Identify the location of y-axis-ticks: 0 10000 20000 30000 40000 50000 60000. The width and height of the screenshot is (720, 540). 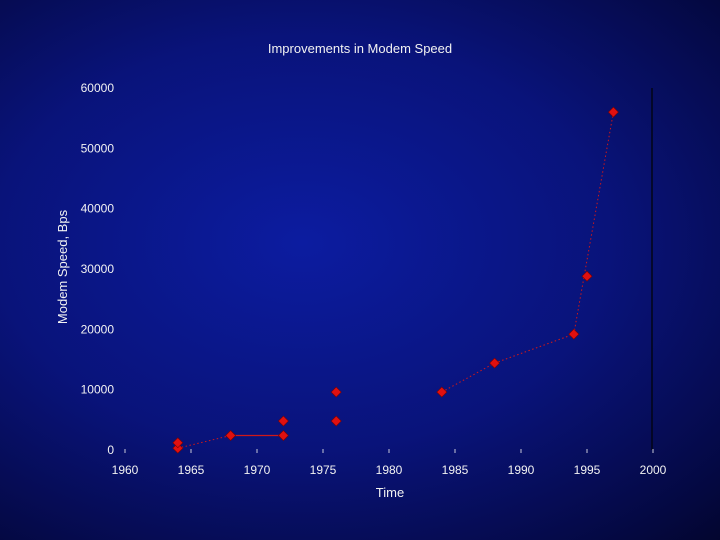
(98, 269).